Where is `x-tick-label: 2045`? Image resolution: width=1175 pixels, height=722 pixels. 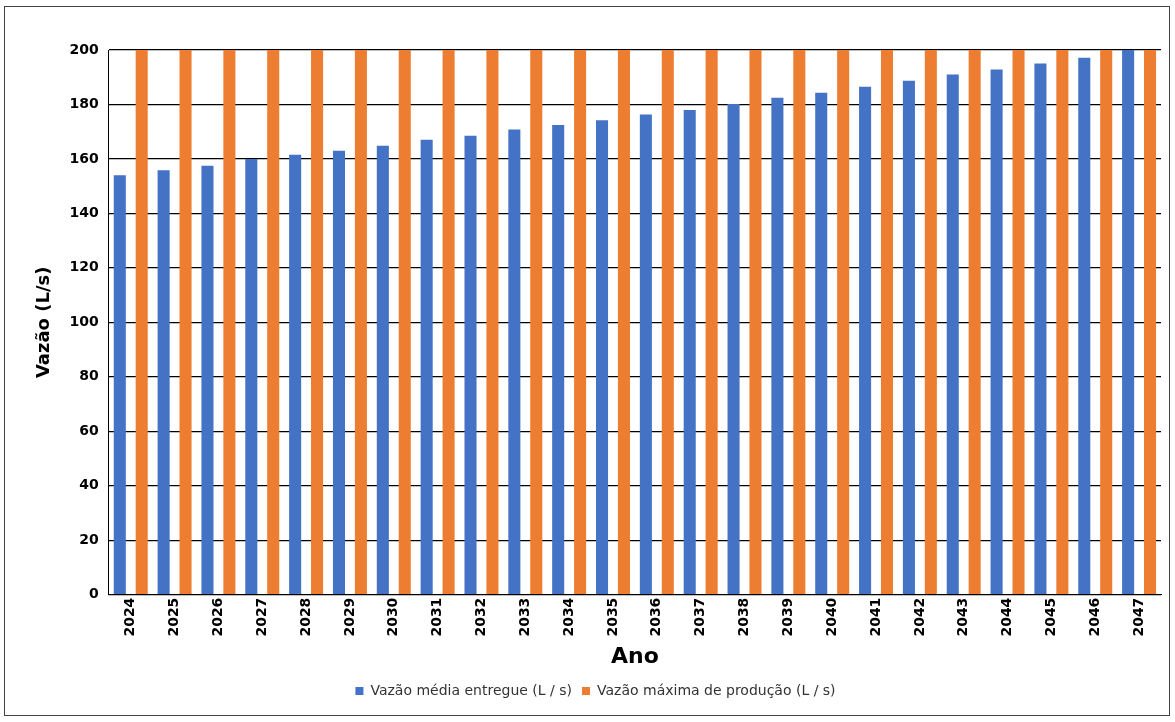 x-tick-label: 2045 is located at coordinates (1050, 617).